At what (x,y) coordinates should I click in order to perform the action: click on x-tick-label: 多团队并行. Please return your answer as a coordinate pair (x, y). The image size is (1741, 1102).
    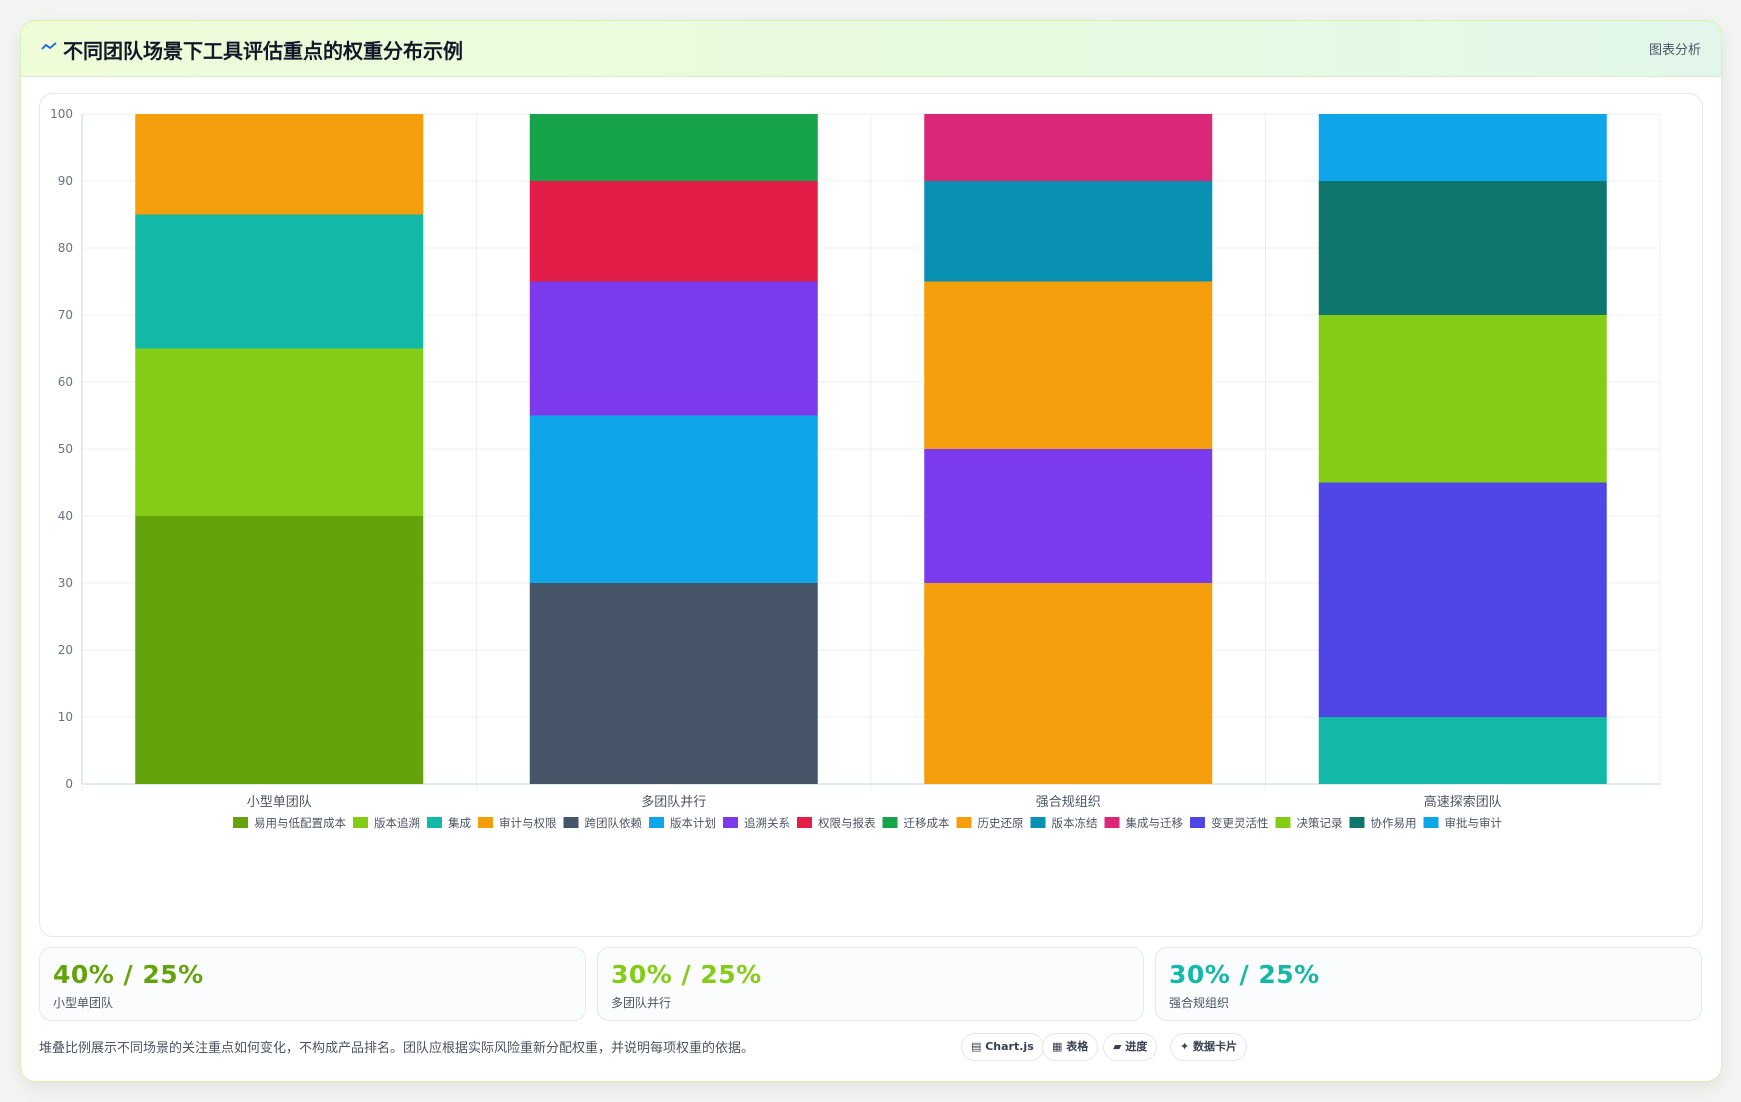
    Looking at the image, I should click on (673, 802).